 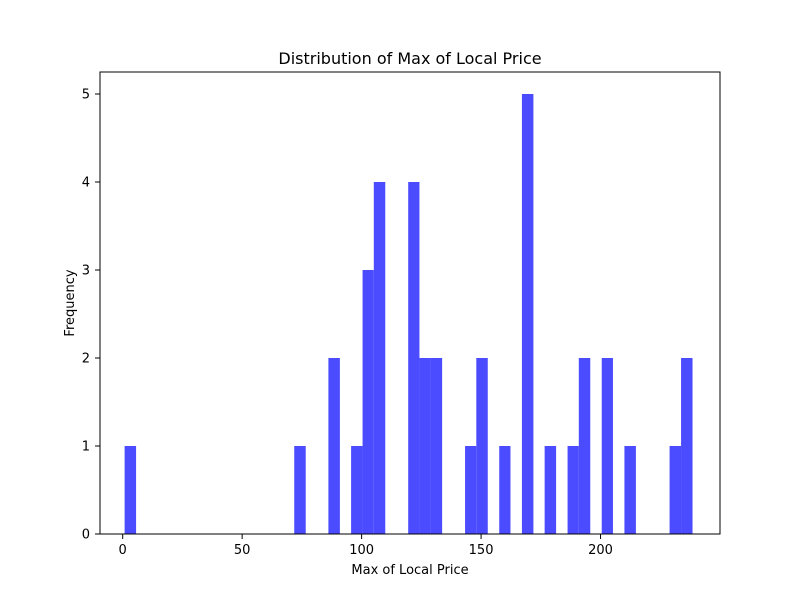 What do you see at coordinates (86, 447) in the screenshot?
I see `y-tick-label-1: 1` at bounding box center [86, 447].